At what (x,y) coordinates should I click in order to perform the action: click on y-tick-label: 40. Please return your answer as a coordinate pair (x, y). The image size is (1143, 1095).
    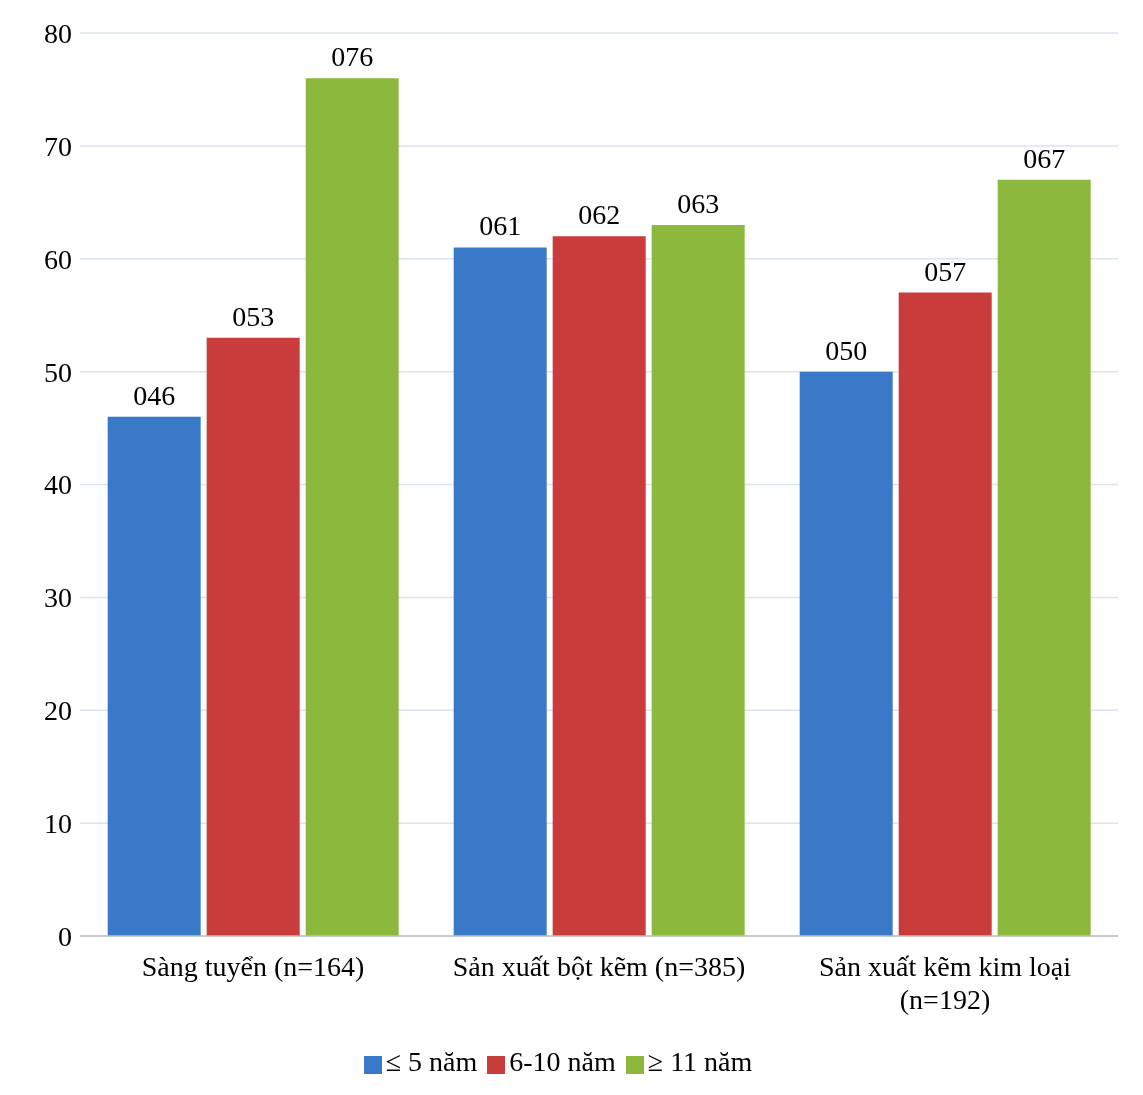
    Looking at the image, I should click on (58, 485).